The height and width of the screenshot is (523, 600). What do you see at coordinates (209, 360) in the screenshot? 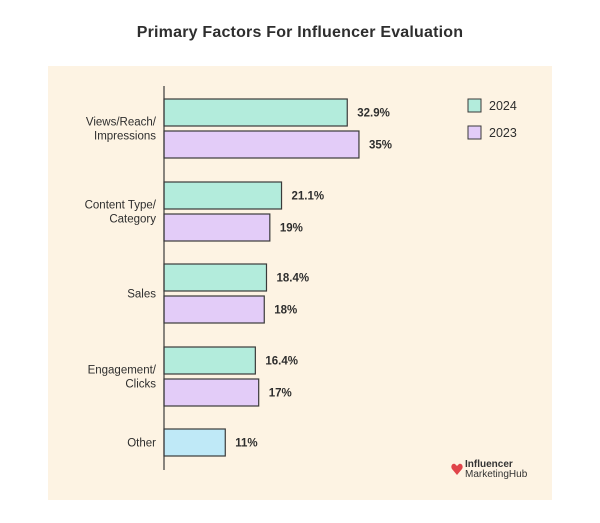
I see `category-3-series-2024-bar` at bounding box center [209, 360].